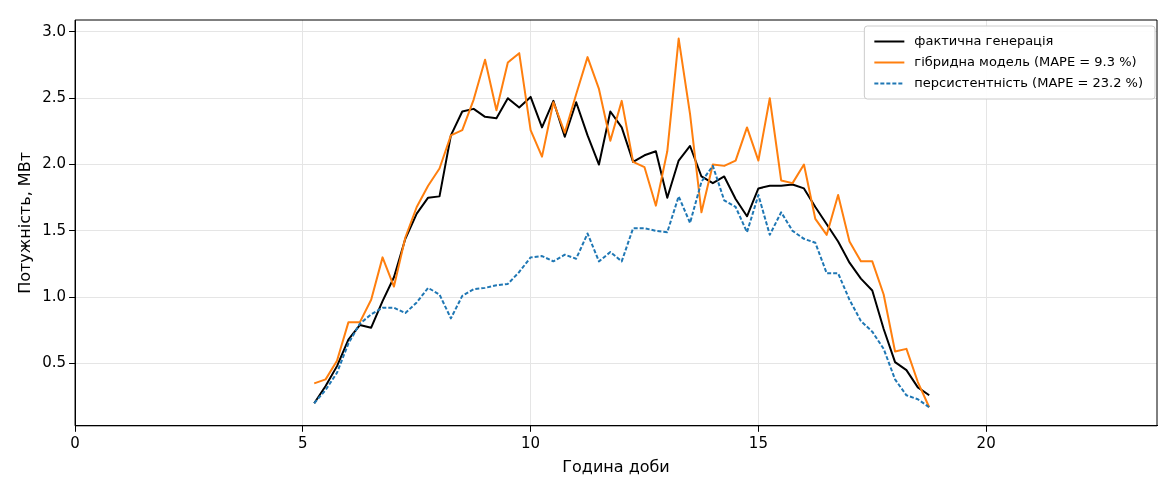  What do you see at coordinates (984, 40) in the screenshot?
I see `legend-label: фактична генерація` at bounding box center [984, 40].